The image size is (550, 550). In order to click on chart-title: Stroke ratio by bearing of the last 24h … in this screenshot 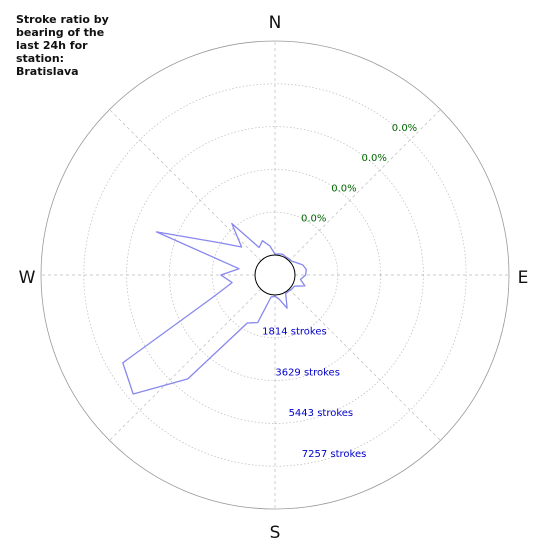, I will do `click(62, 45)`.